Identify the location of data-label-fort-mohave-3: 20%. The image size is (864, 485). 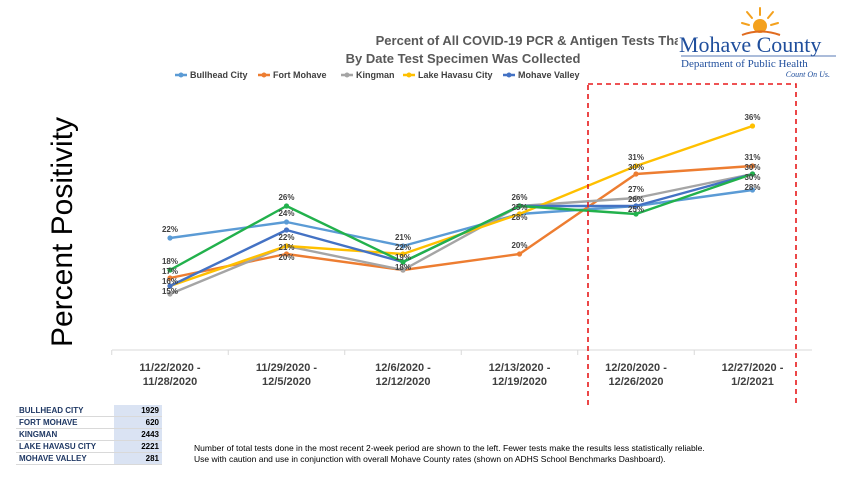
(519, 245).